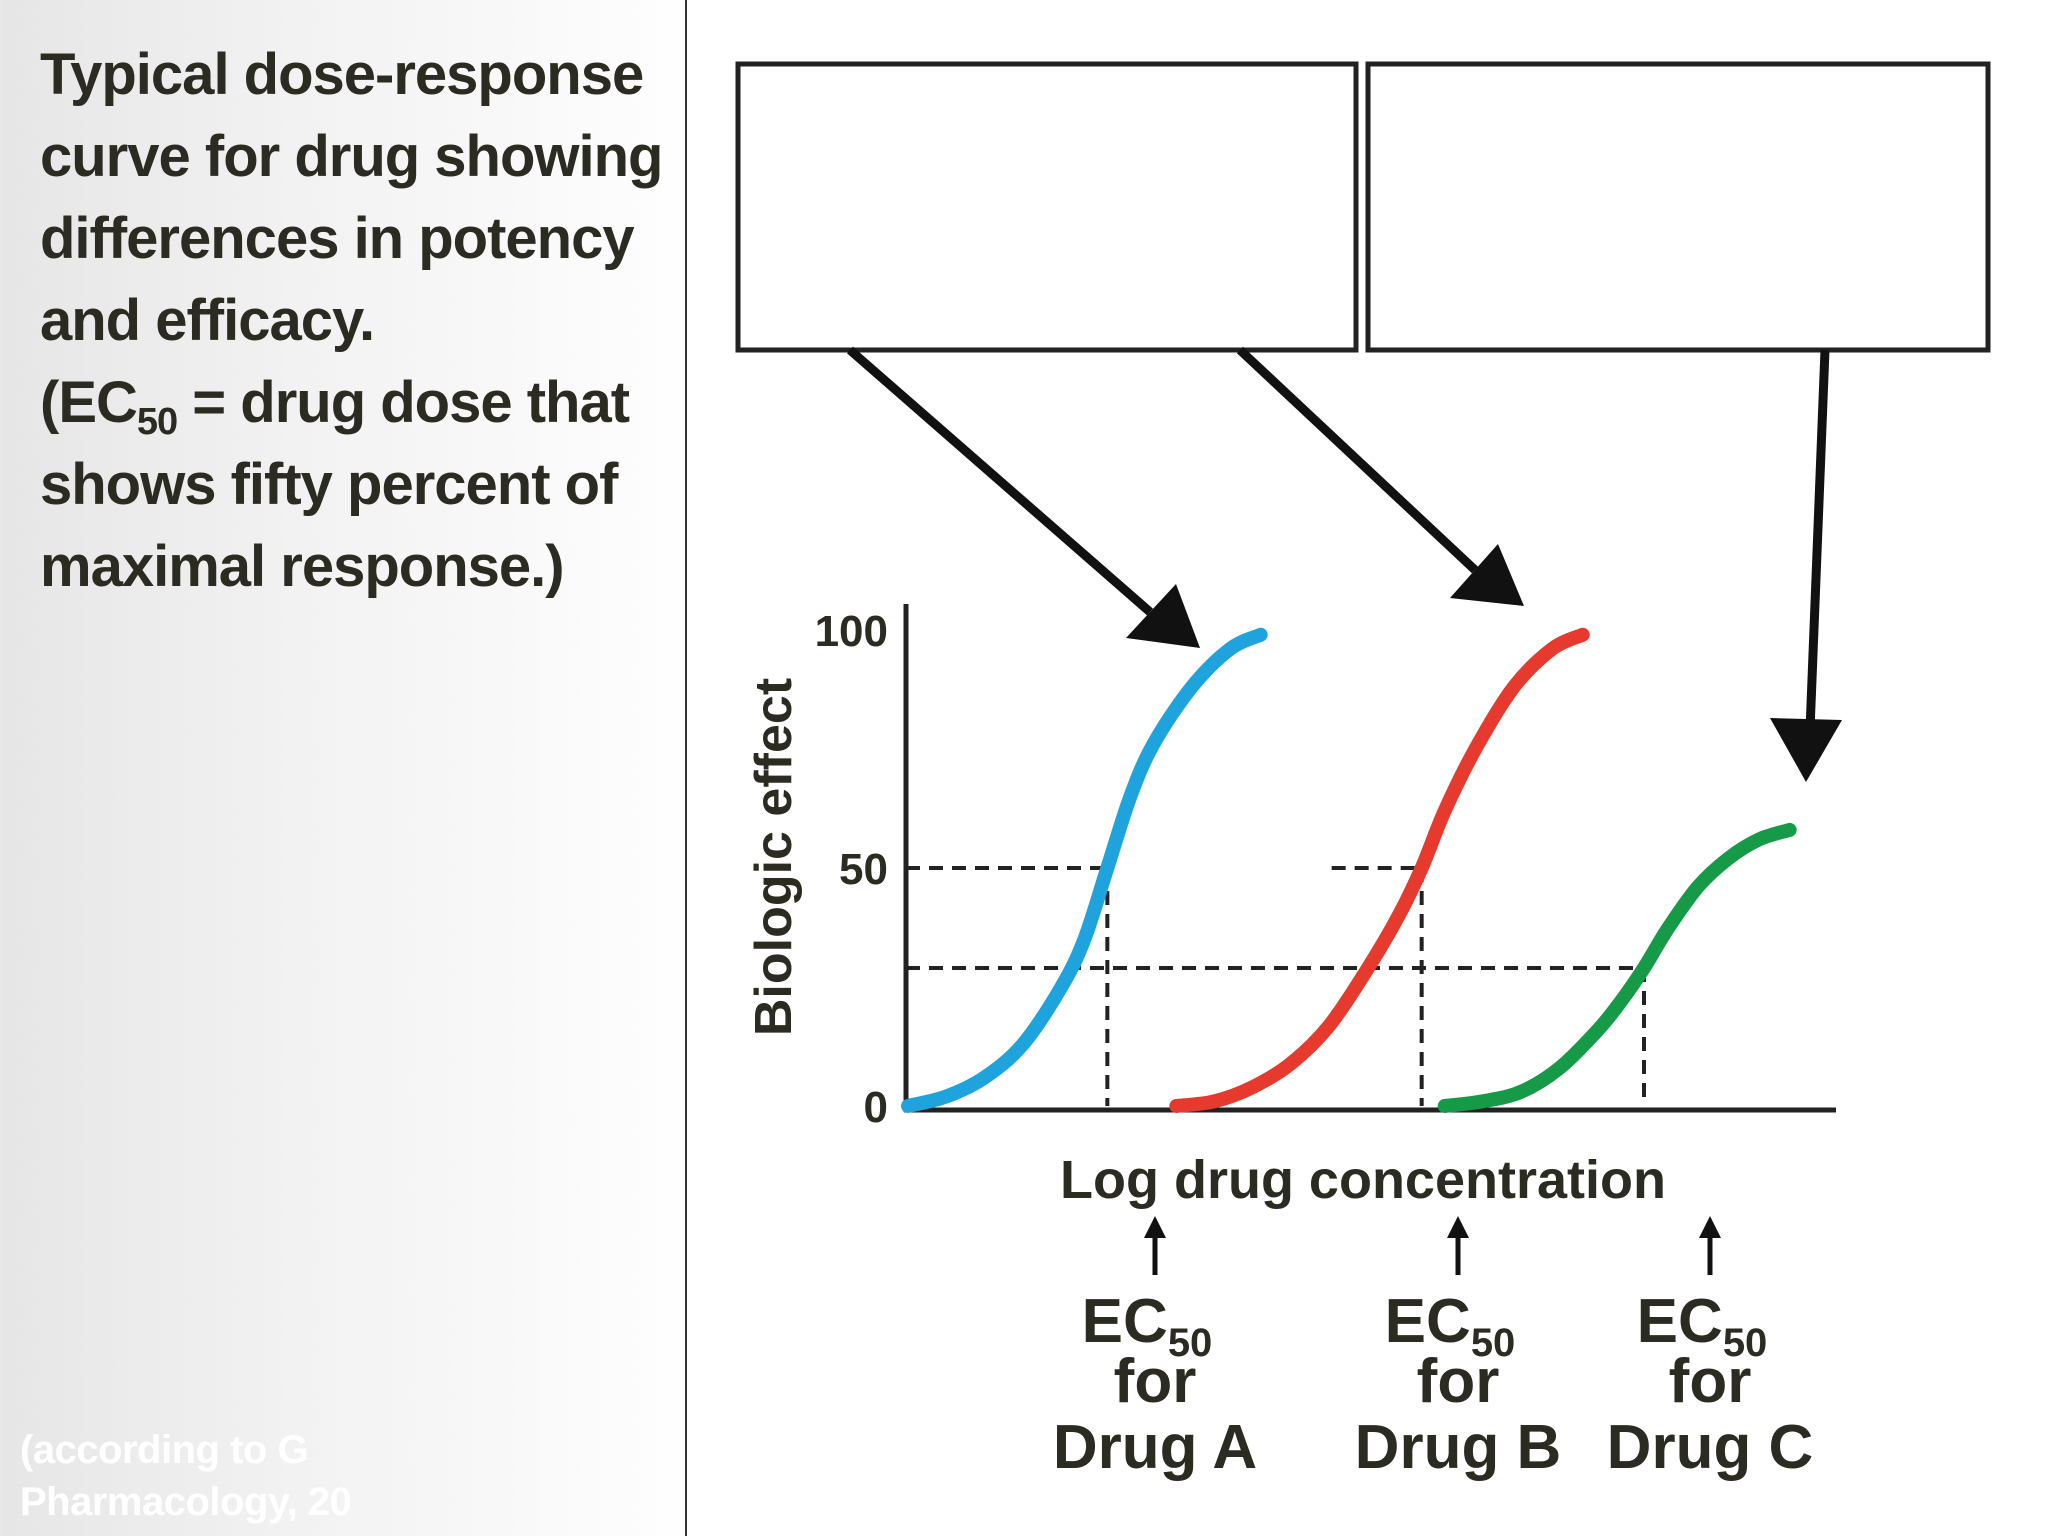 This screenshot has width=2048, height=1536. Describe the element at coordinates (302, 566) in the screenshot. I see `caption-line: maximal response.)` at that location.